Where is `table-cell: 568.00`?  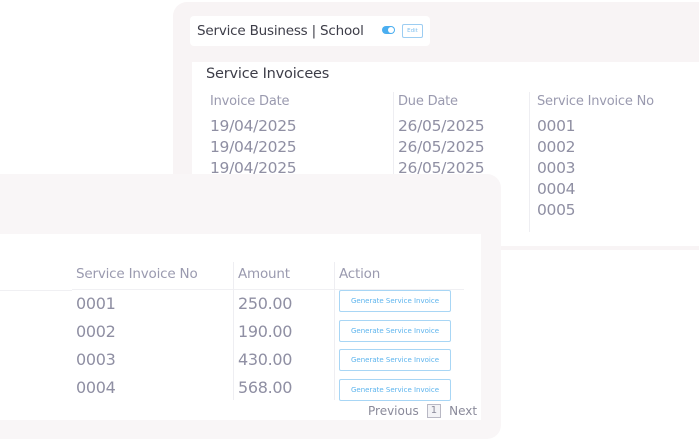
table-cell: 568.00 is located at coordinates (265, 387).